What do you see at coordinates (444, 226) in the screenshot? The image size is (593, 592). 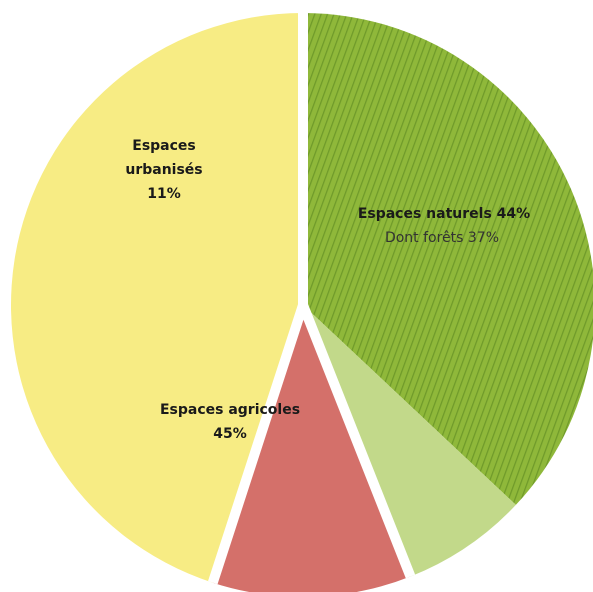 I see `label-naturels: Espaces naturels 44% Dont forêts 37%` at bounding box center [444, 226].